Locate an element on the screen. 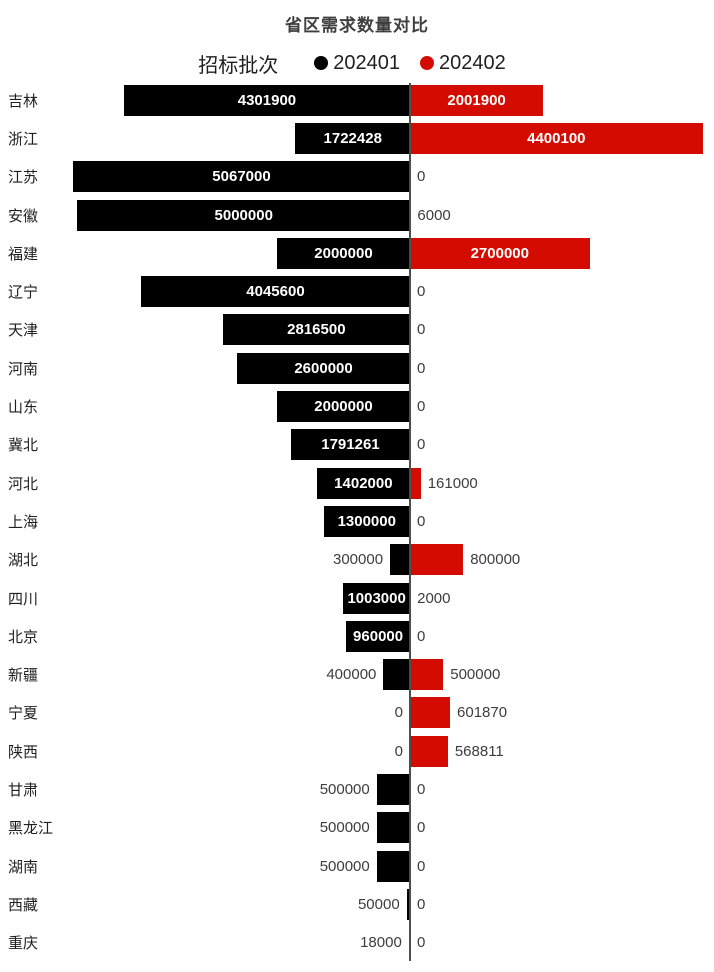  value-label: 5000000 is located at coordinates (243, 215).